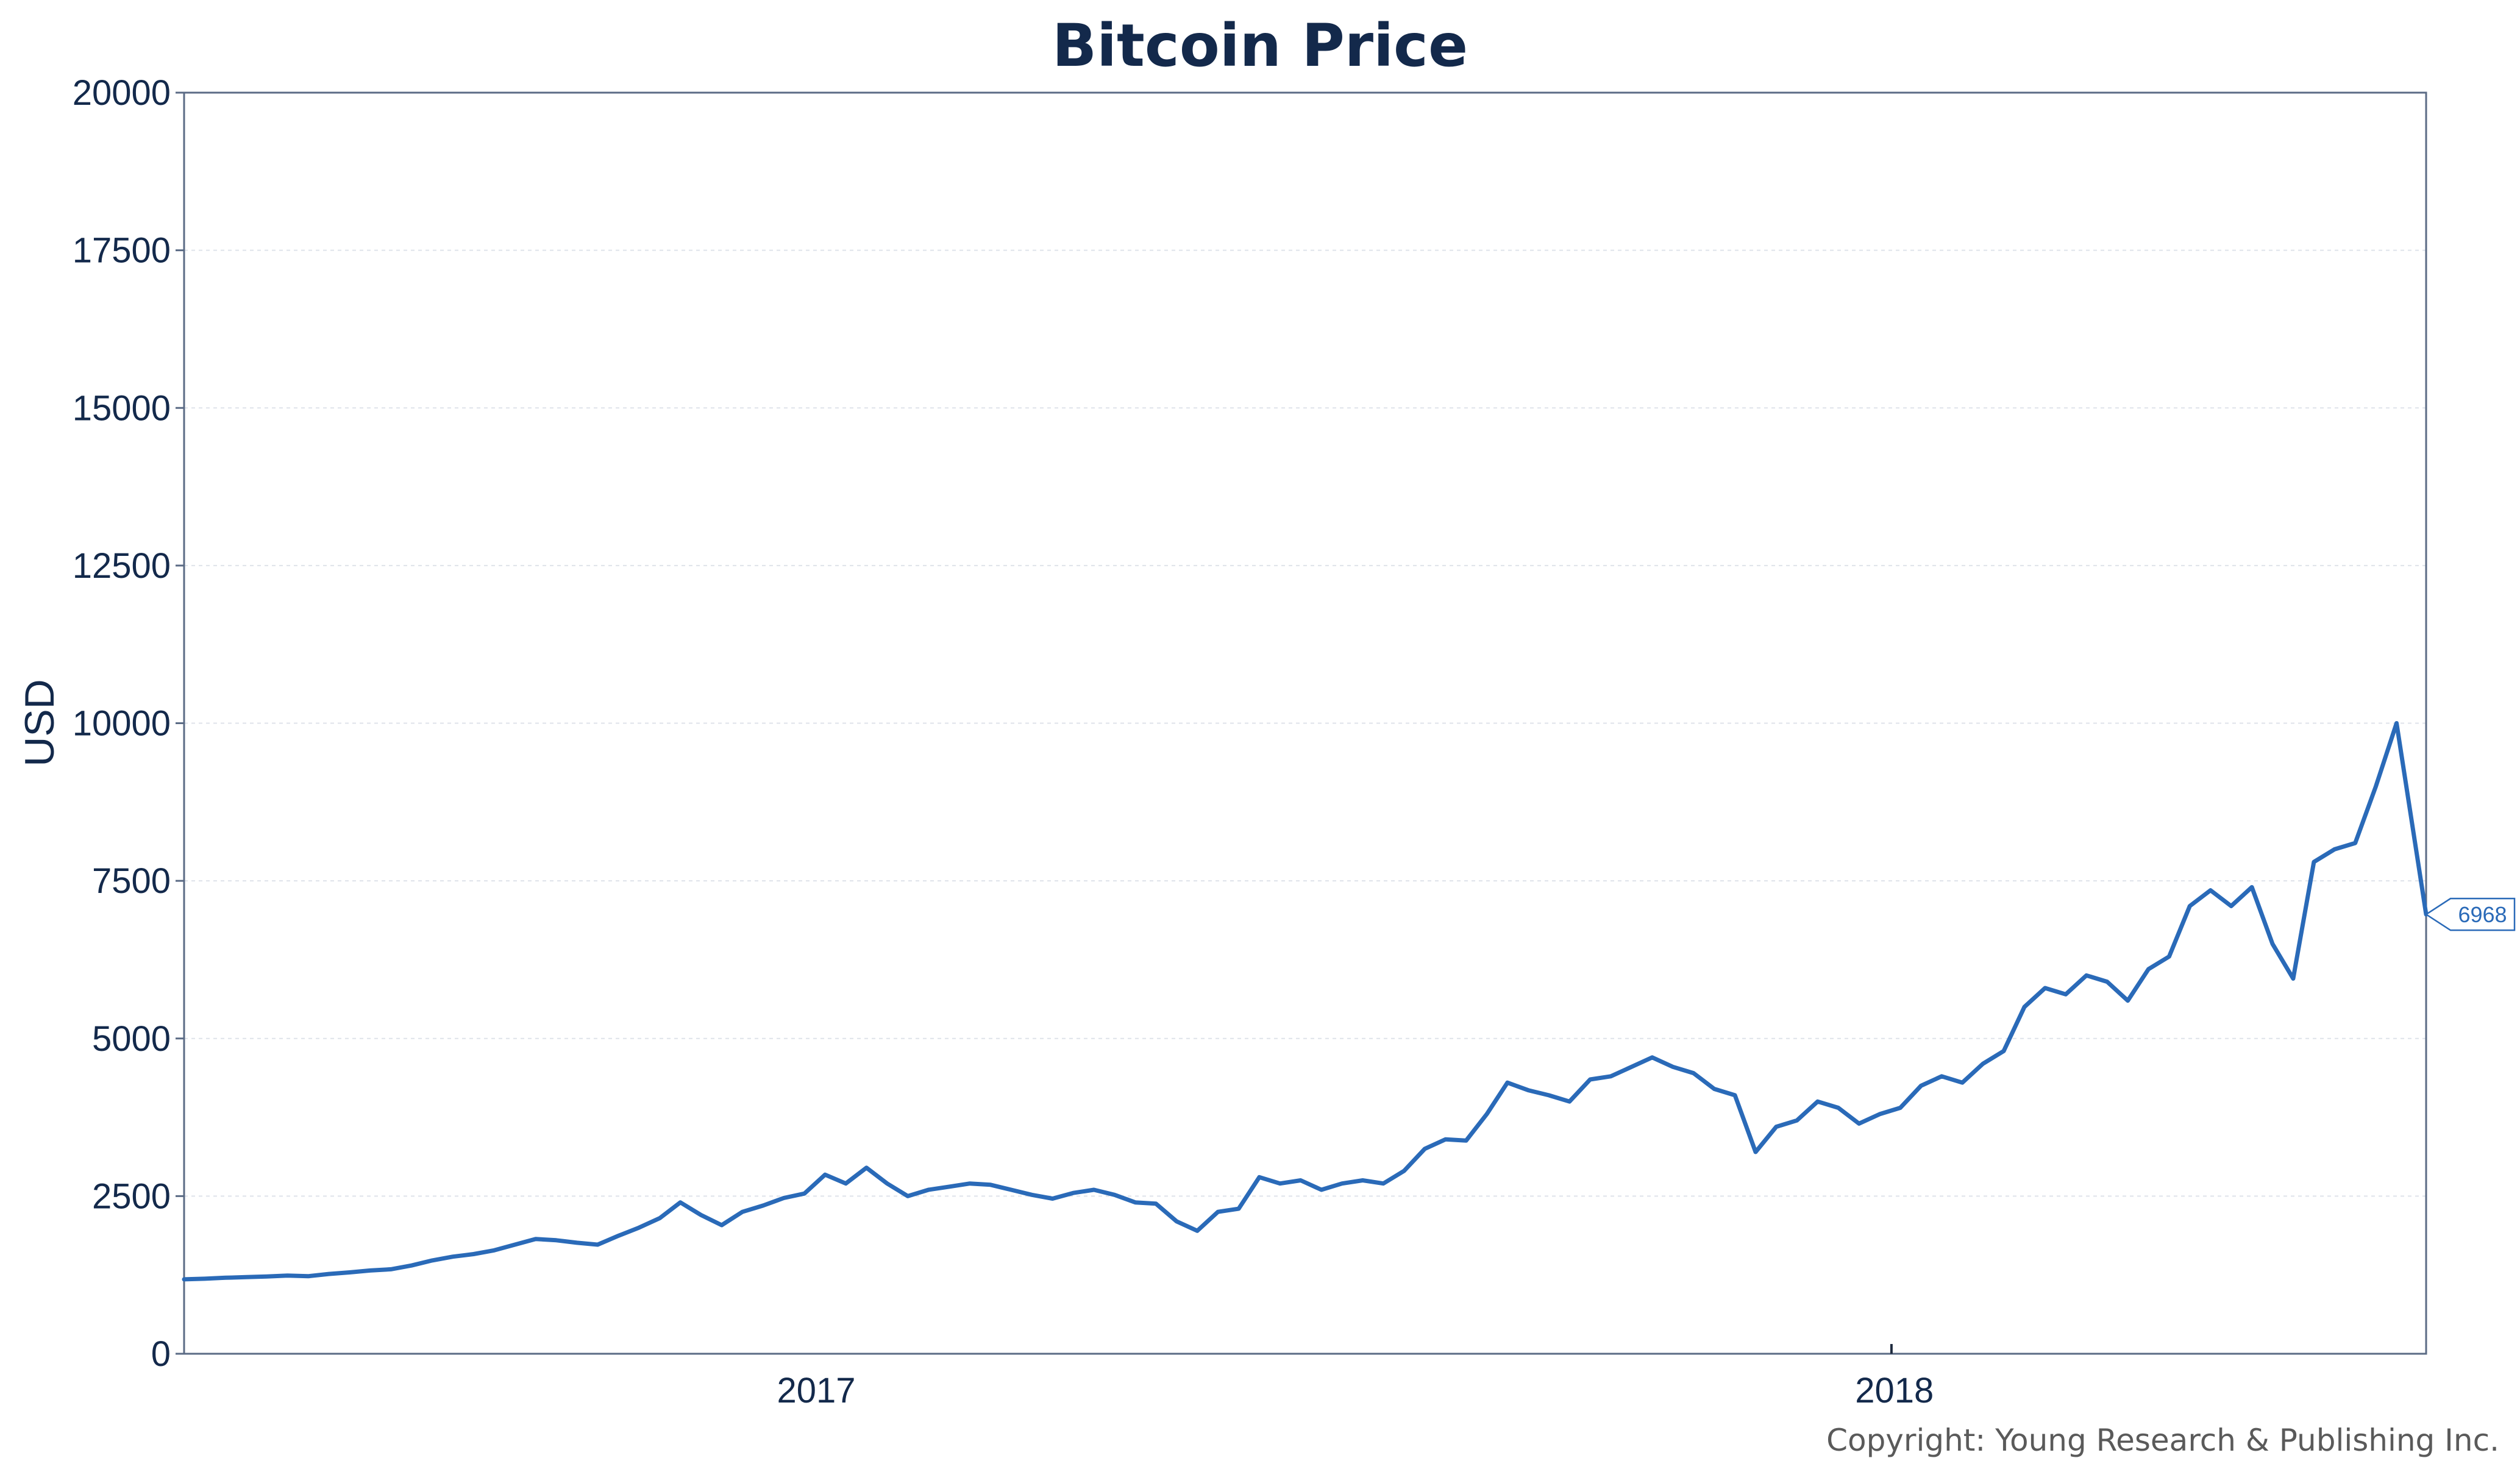  Describe the element at coordinates (131, 881) in the screenshot. I see `y-tick-label: 7500` at that location.